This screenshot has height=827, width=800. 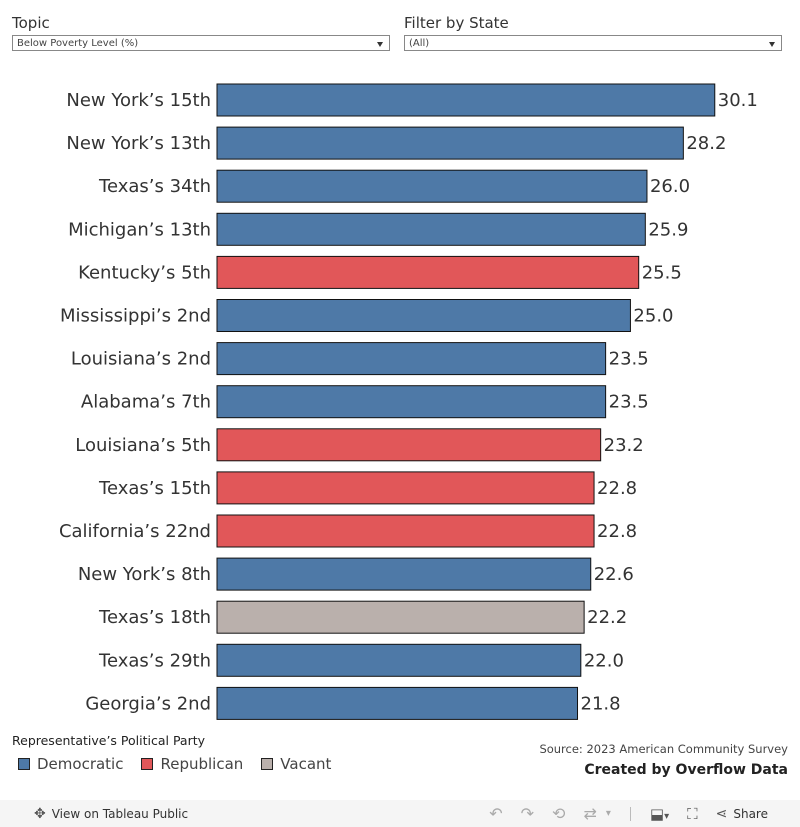 What do you see at coordinates (154, 186) in the screenshot?
I see `category-label: Texas’s 34th` at bounding box center [154, 186].